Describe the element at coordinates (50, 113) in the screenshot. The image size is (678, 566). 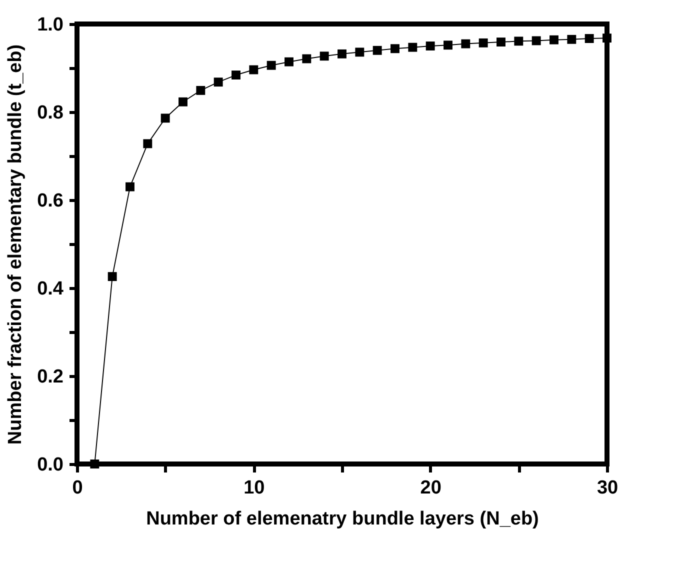
I see `y-tick-label: 0.8` at that location.